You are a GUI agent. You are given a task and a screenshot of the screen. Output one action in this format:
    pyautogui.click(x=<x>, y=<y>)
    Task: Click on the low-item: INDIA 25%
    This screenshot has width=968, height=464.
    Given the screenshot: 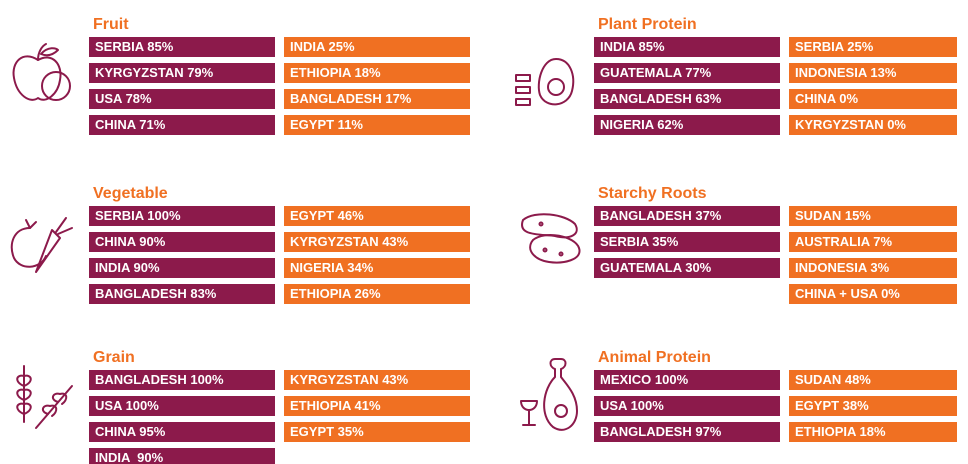 What is the action you would take?
    pyautogui.click(x=377, y=47)
    